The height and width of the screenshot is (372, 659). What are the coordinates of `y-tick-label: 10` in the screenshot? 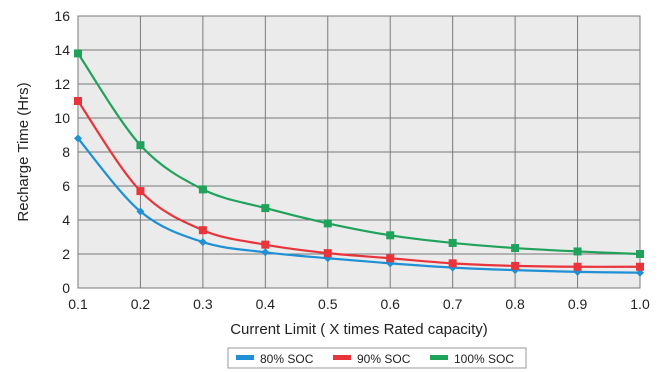 It's located at (62, 118).